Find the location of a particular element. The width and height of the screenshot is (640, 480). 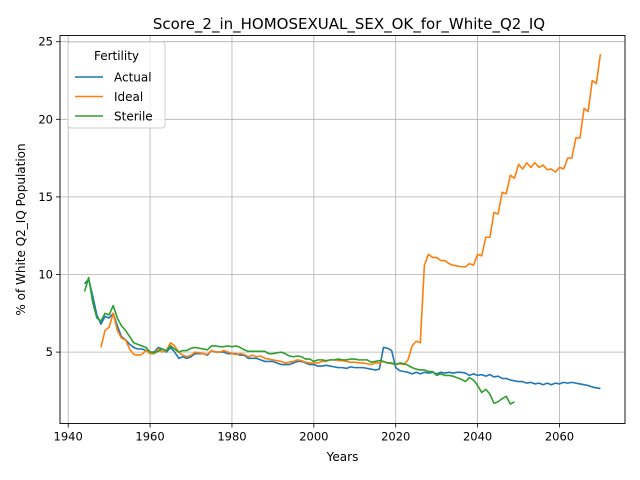

legend-items: Actual Ideal Sterile is located at coordinates (114, 97).